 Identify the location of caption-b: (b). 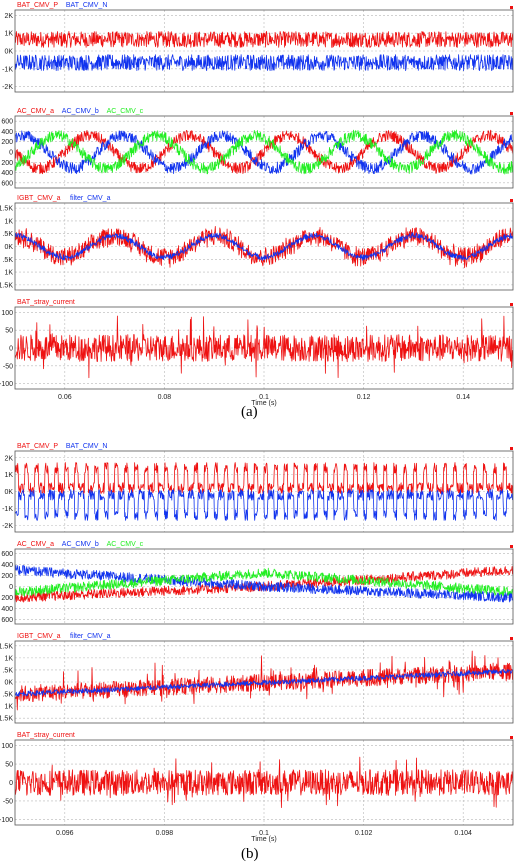
(250, 854).